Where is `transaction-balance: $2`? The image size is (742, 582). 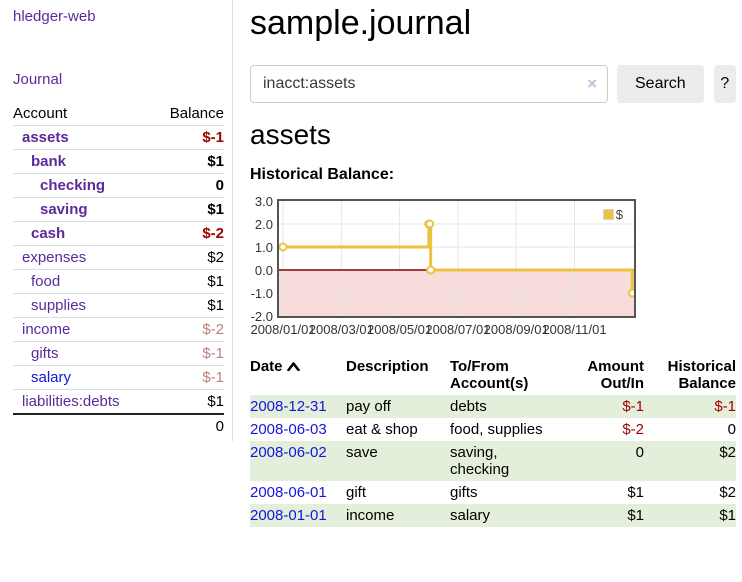 transaction-balance: $2 is located at coordinates (690, 461).